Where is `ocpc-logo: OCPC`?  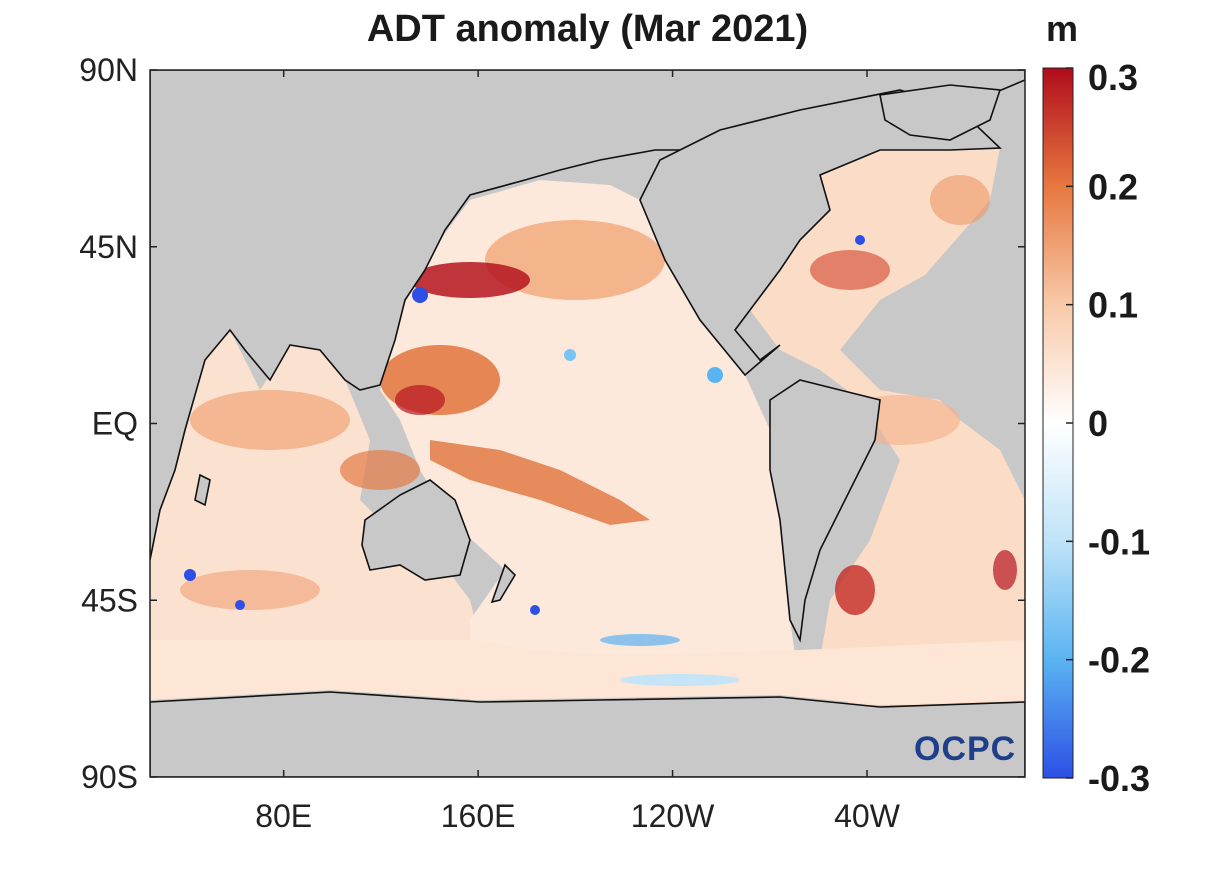 ocpc-logo: OCPC is located at coordinates (965, 749).